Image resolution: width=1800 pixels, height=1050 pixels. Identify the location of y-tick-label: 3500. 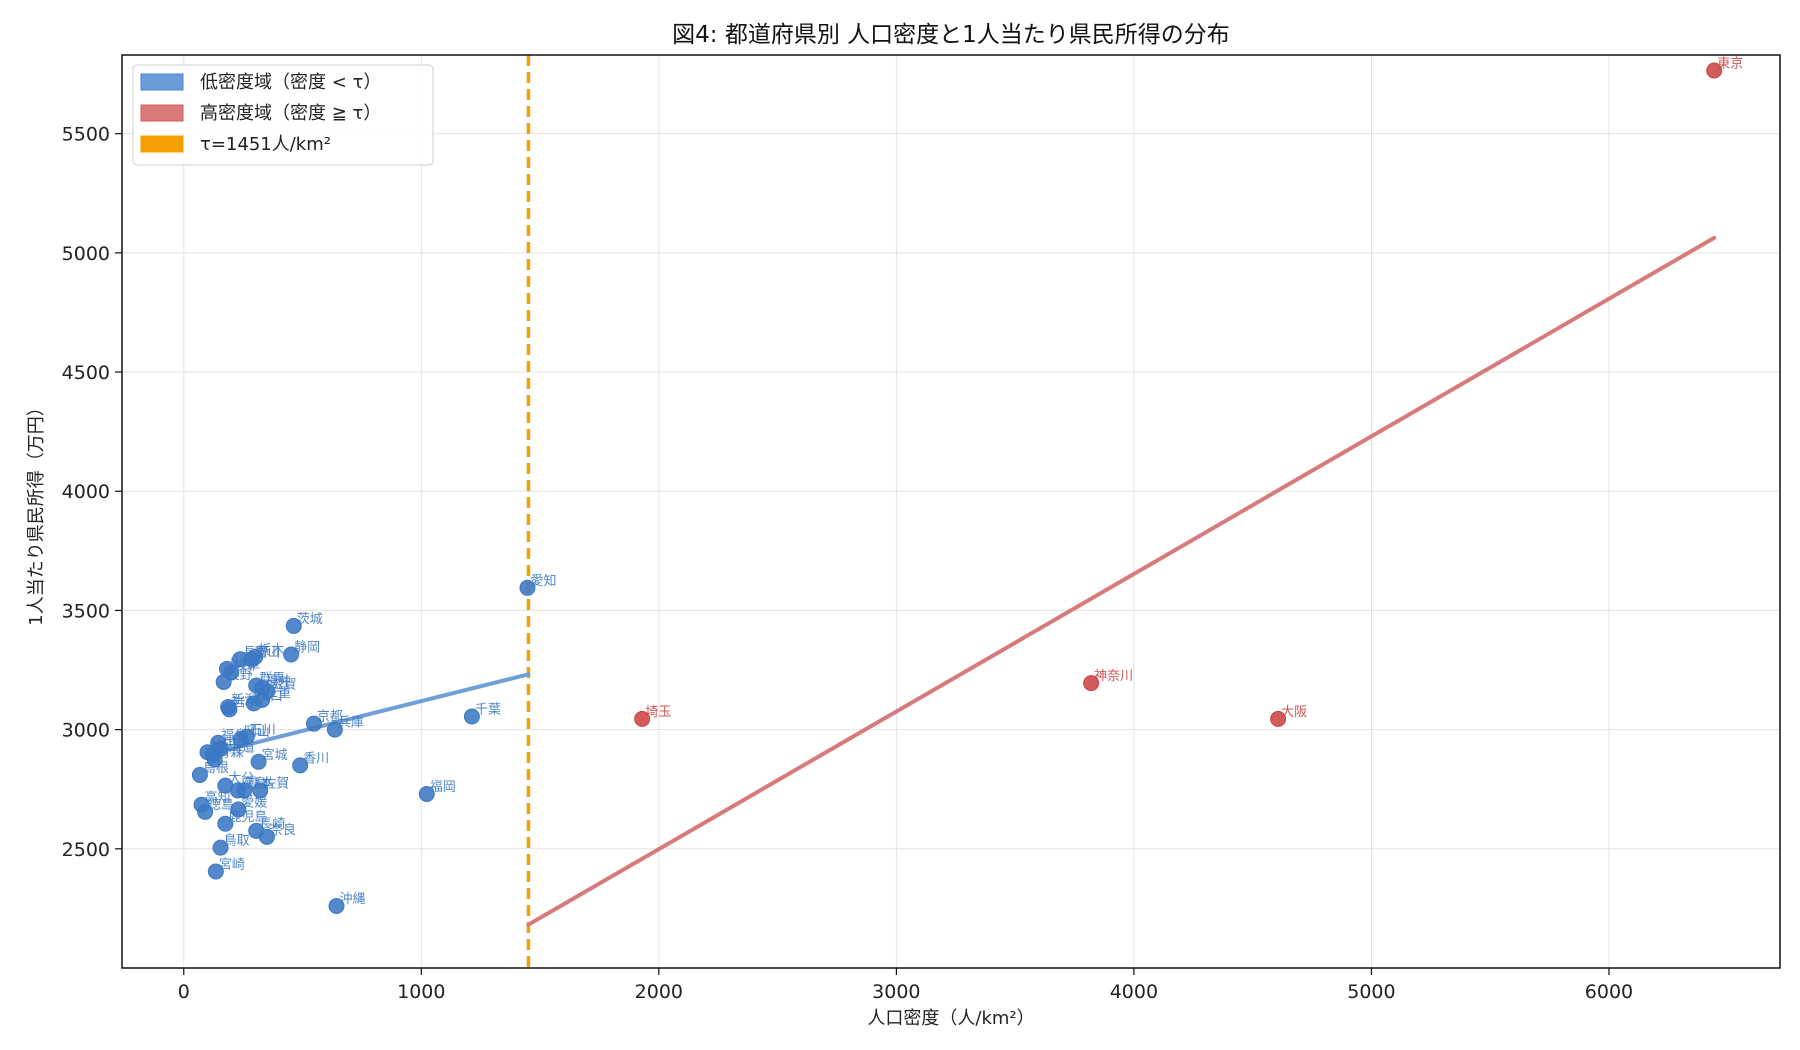
(86, 611).